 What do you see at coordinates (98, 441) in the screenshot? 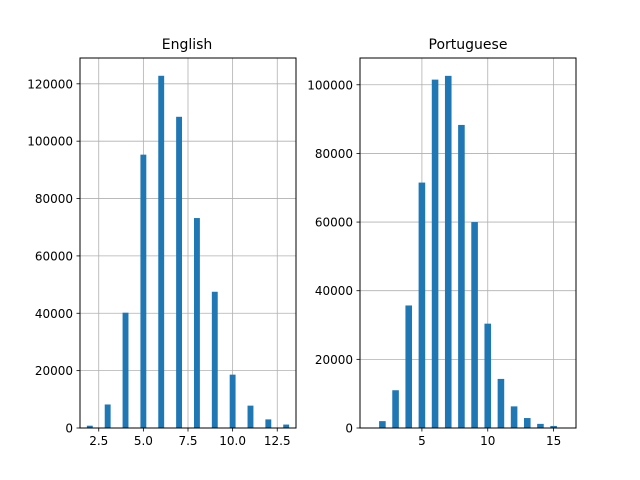
I see `english-x-tick-label: 2.5` at bounding box center [98, 441].